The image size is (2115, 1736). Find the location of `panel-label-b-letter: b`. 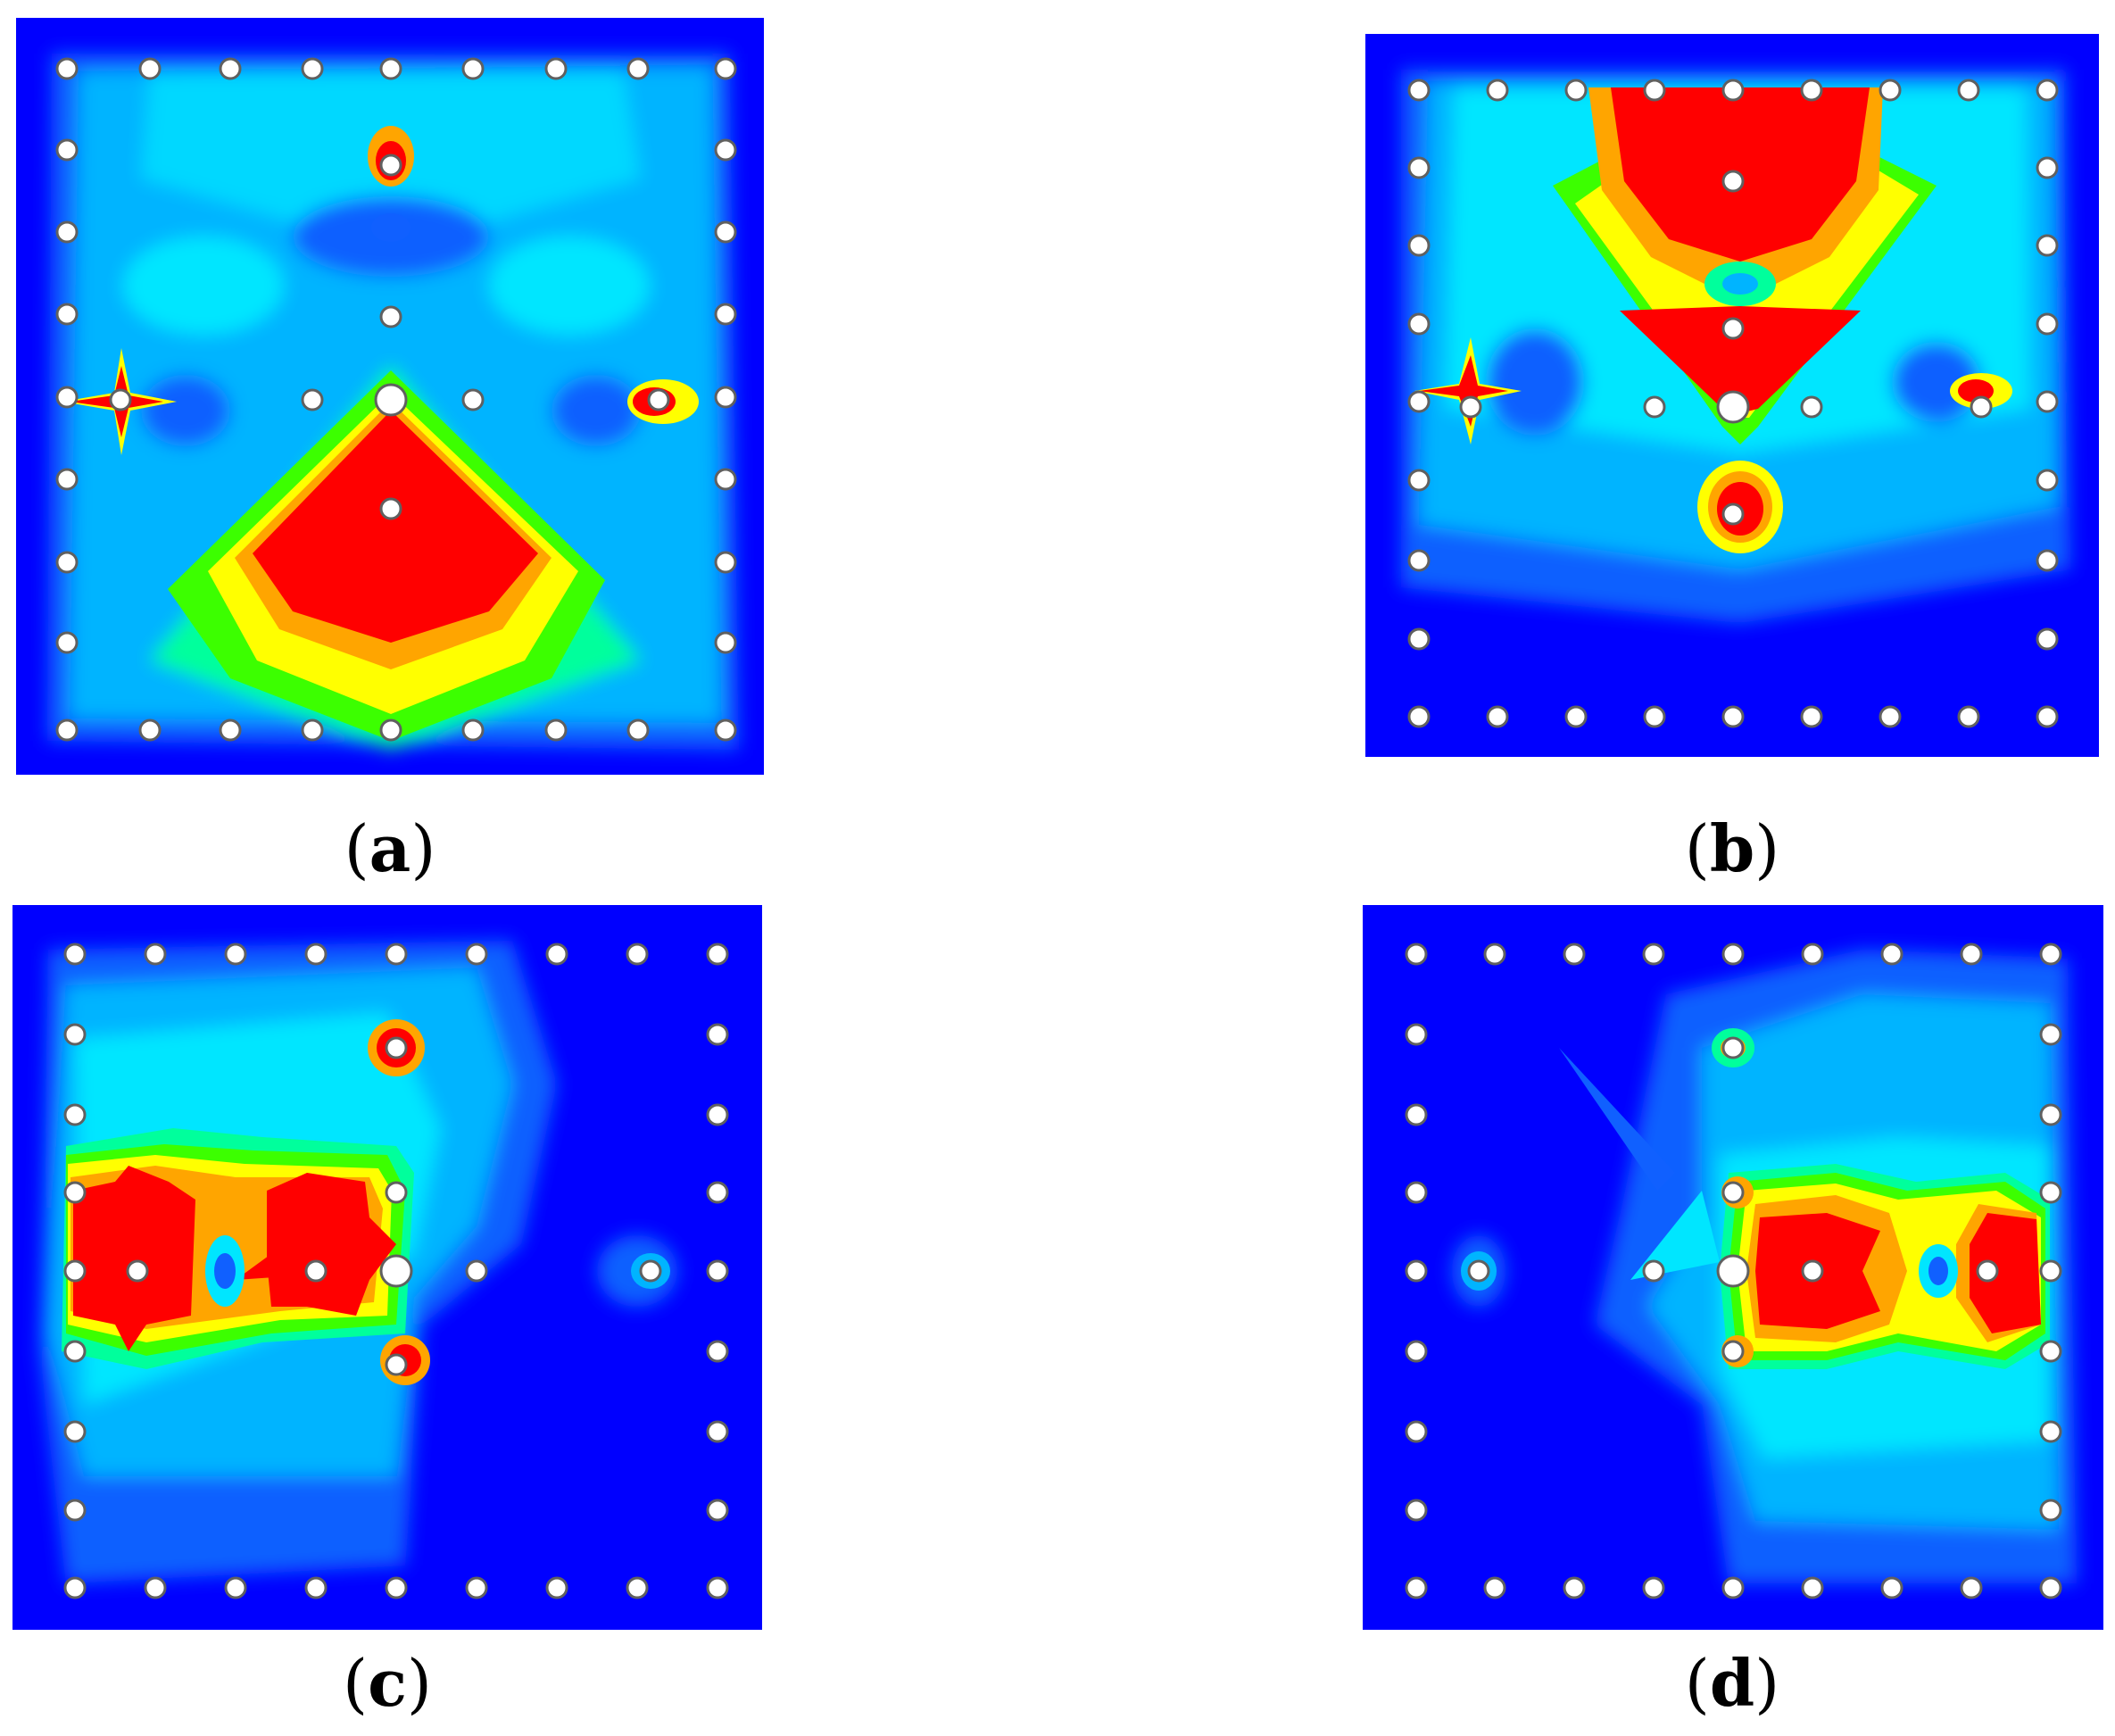

panel-label-b-letter: b is located at coordinates (1732, 848).